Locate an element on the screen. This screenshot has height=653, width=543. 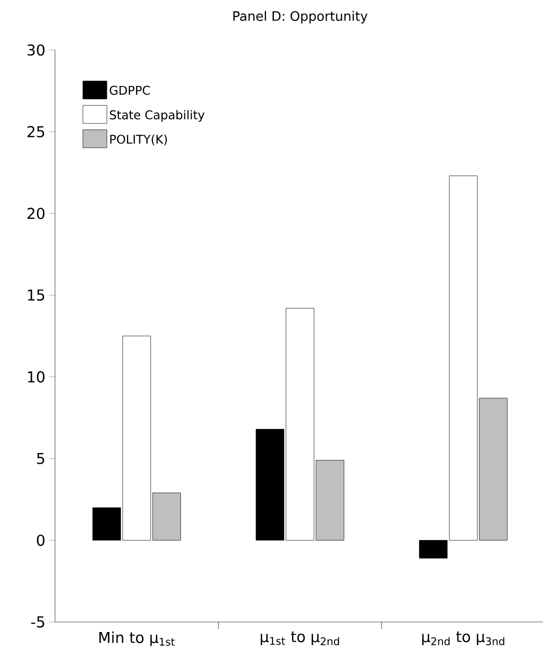
x-tick-label: Min to μ$_{1st}$ is located at coordinates (137, 639).